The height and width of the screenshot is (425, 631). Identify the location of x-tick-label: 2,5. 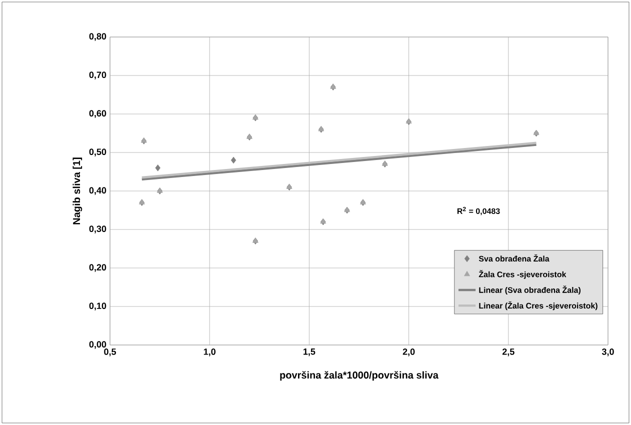
(508, 352).